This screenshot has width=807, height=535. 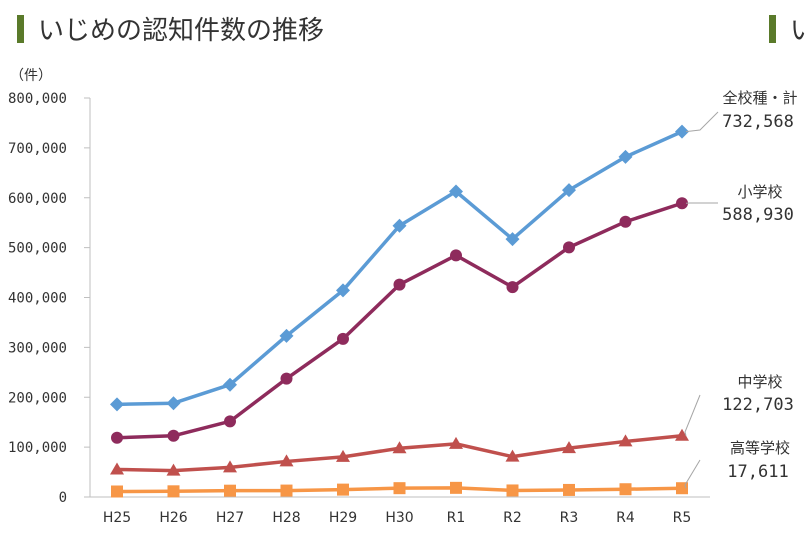 What do you see at coordinates (37, 199) in the screenshot?
I see `y-tick-label: 600,000` at bounding box center [37, 199].